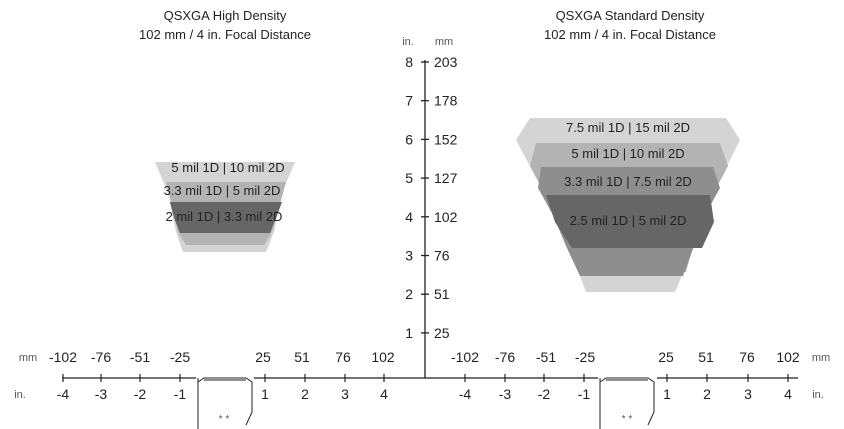  I want to click on vertical-tick-label-in: 4, so click(409, 217).